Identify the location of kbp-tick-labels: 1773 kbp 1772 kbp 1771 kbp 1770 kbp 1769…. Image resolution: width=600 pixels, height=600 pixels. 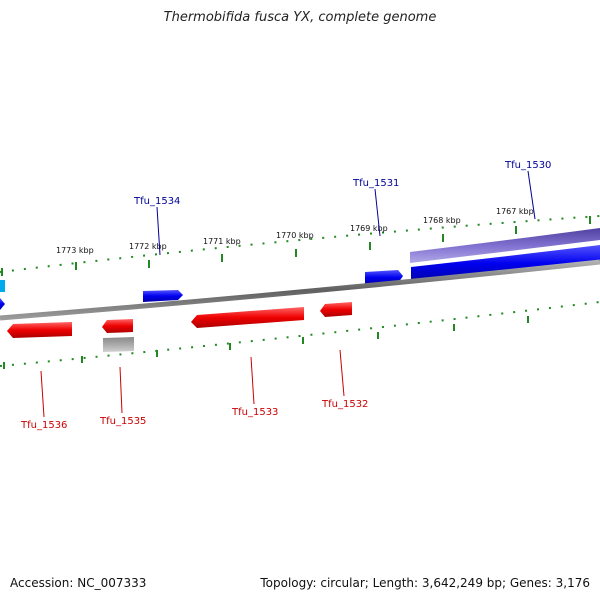
(295, 231).